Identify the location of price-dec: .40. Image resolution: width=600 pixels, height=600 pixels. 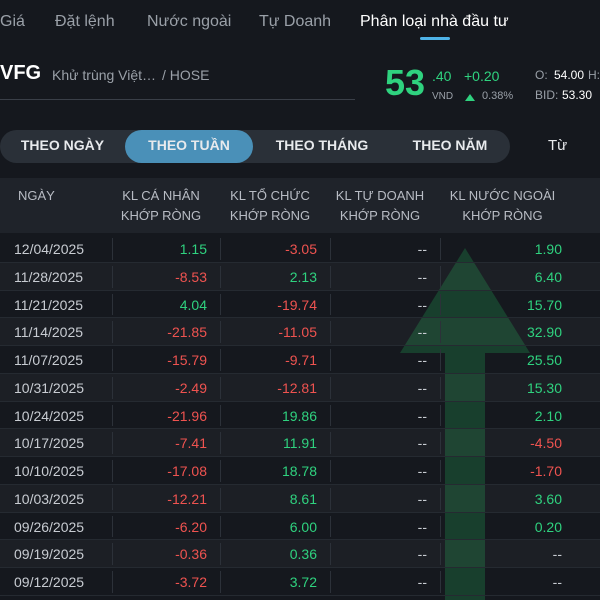
(442, 76).